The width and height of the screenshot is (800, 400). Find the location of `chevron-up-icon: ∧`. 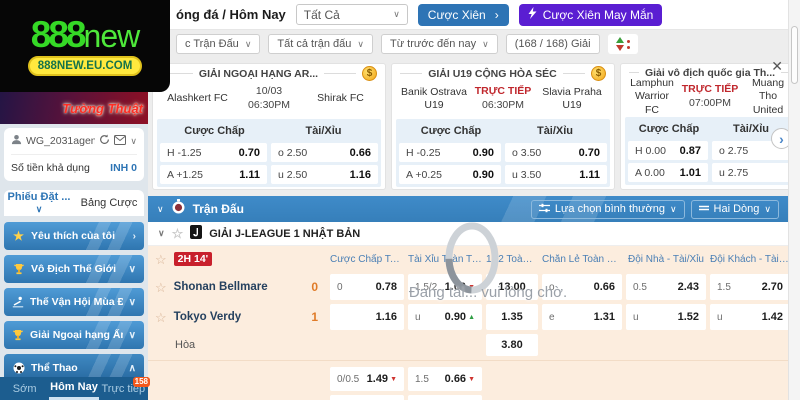

chevron-up-icon: ∧ is located at coordinates (132, 368).